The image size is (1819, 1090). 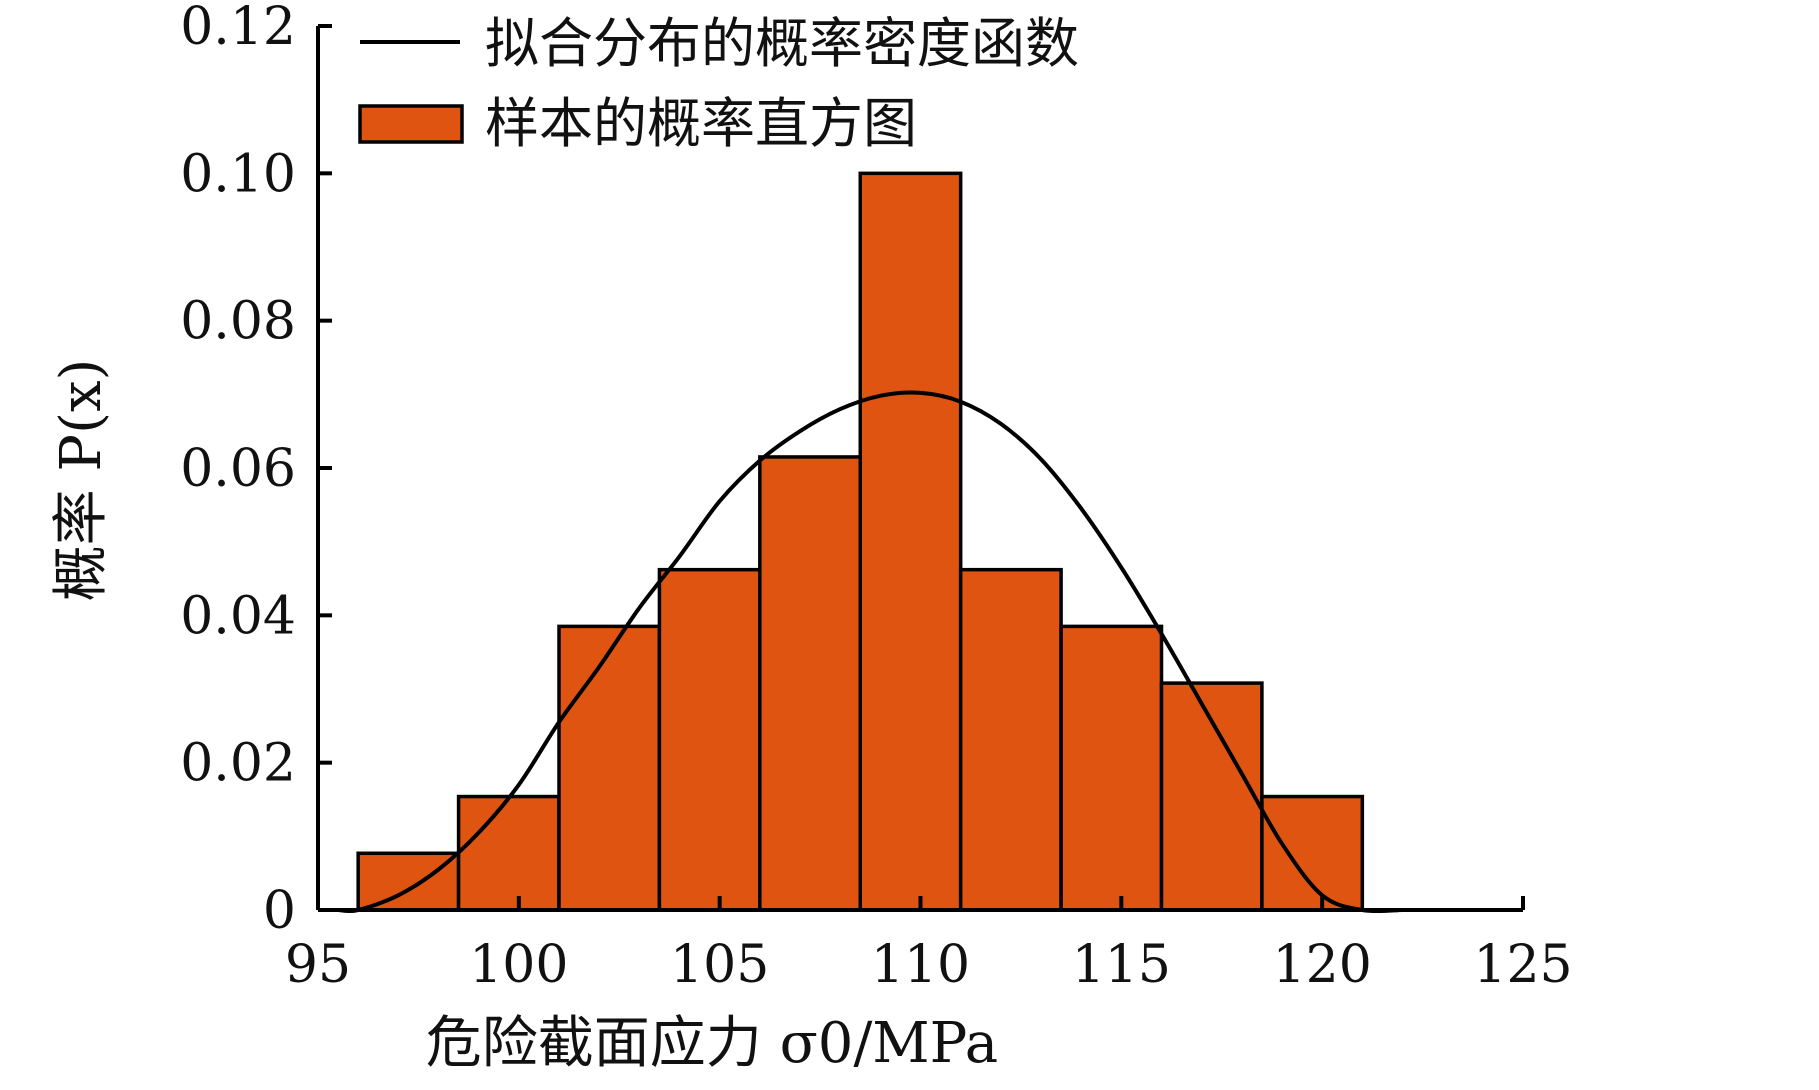 What do you see at coordinates (1522, 965) in the screenshot?
I see `x-tick-label: 125` at bounding box center [1522, 965].